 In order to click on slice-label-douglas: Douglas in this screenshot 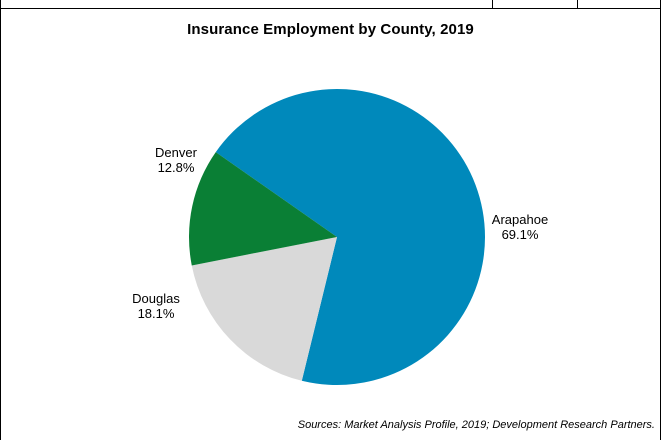, I will do `click(156, 298)`.